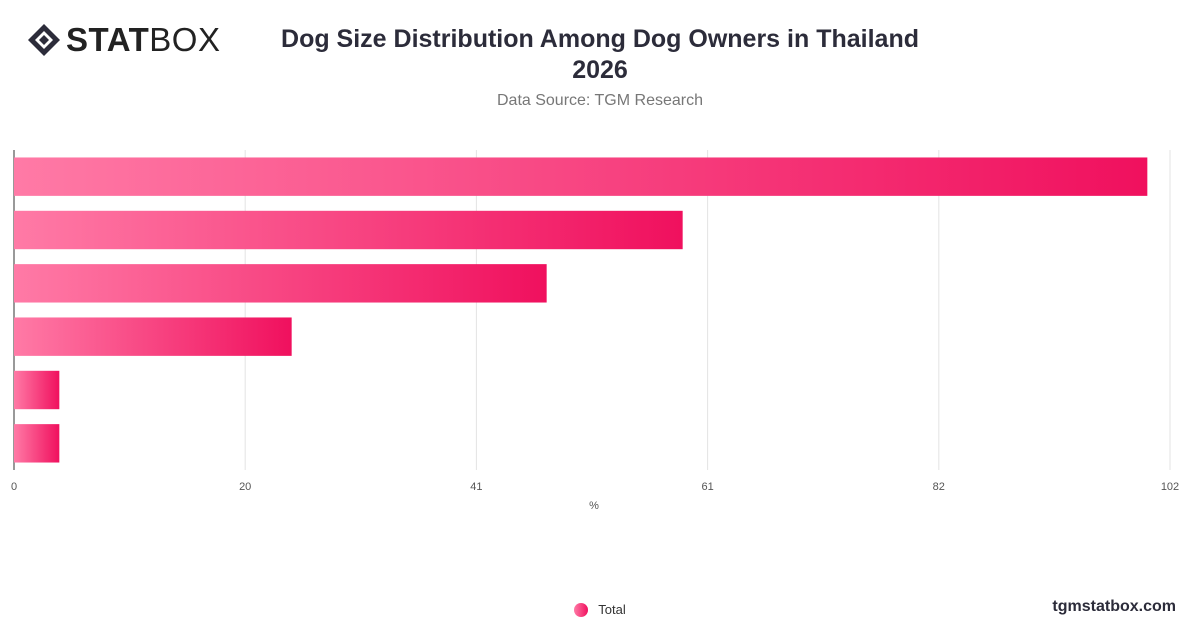 The width and height of the screenshot is (1200, 628). I want to click on x-tick-labels: 0 20 41 61 82 102, so click(595, 487).